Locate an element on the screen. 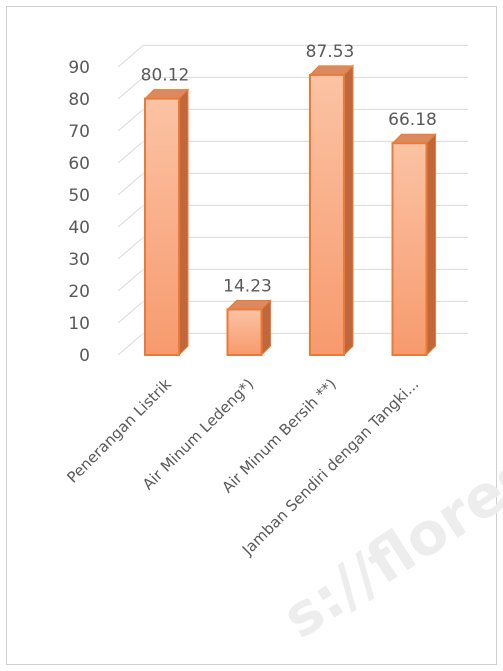  y-tick-label: 40 is located at coordinates (79, 228).